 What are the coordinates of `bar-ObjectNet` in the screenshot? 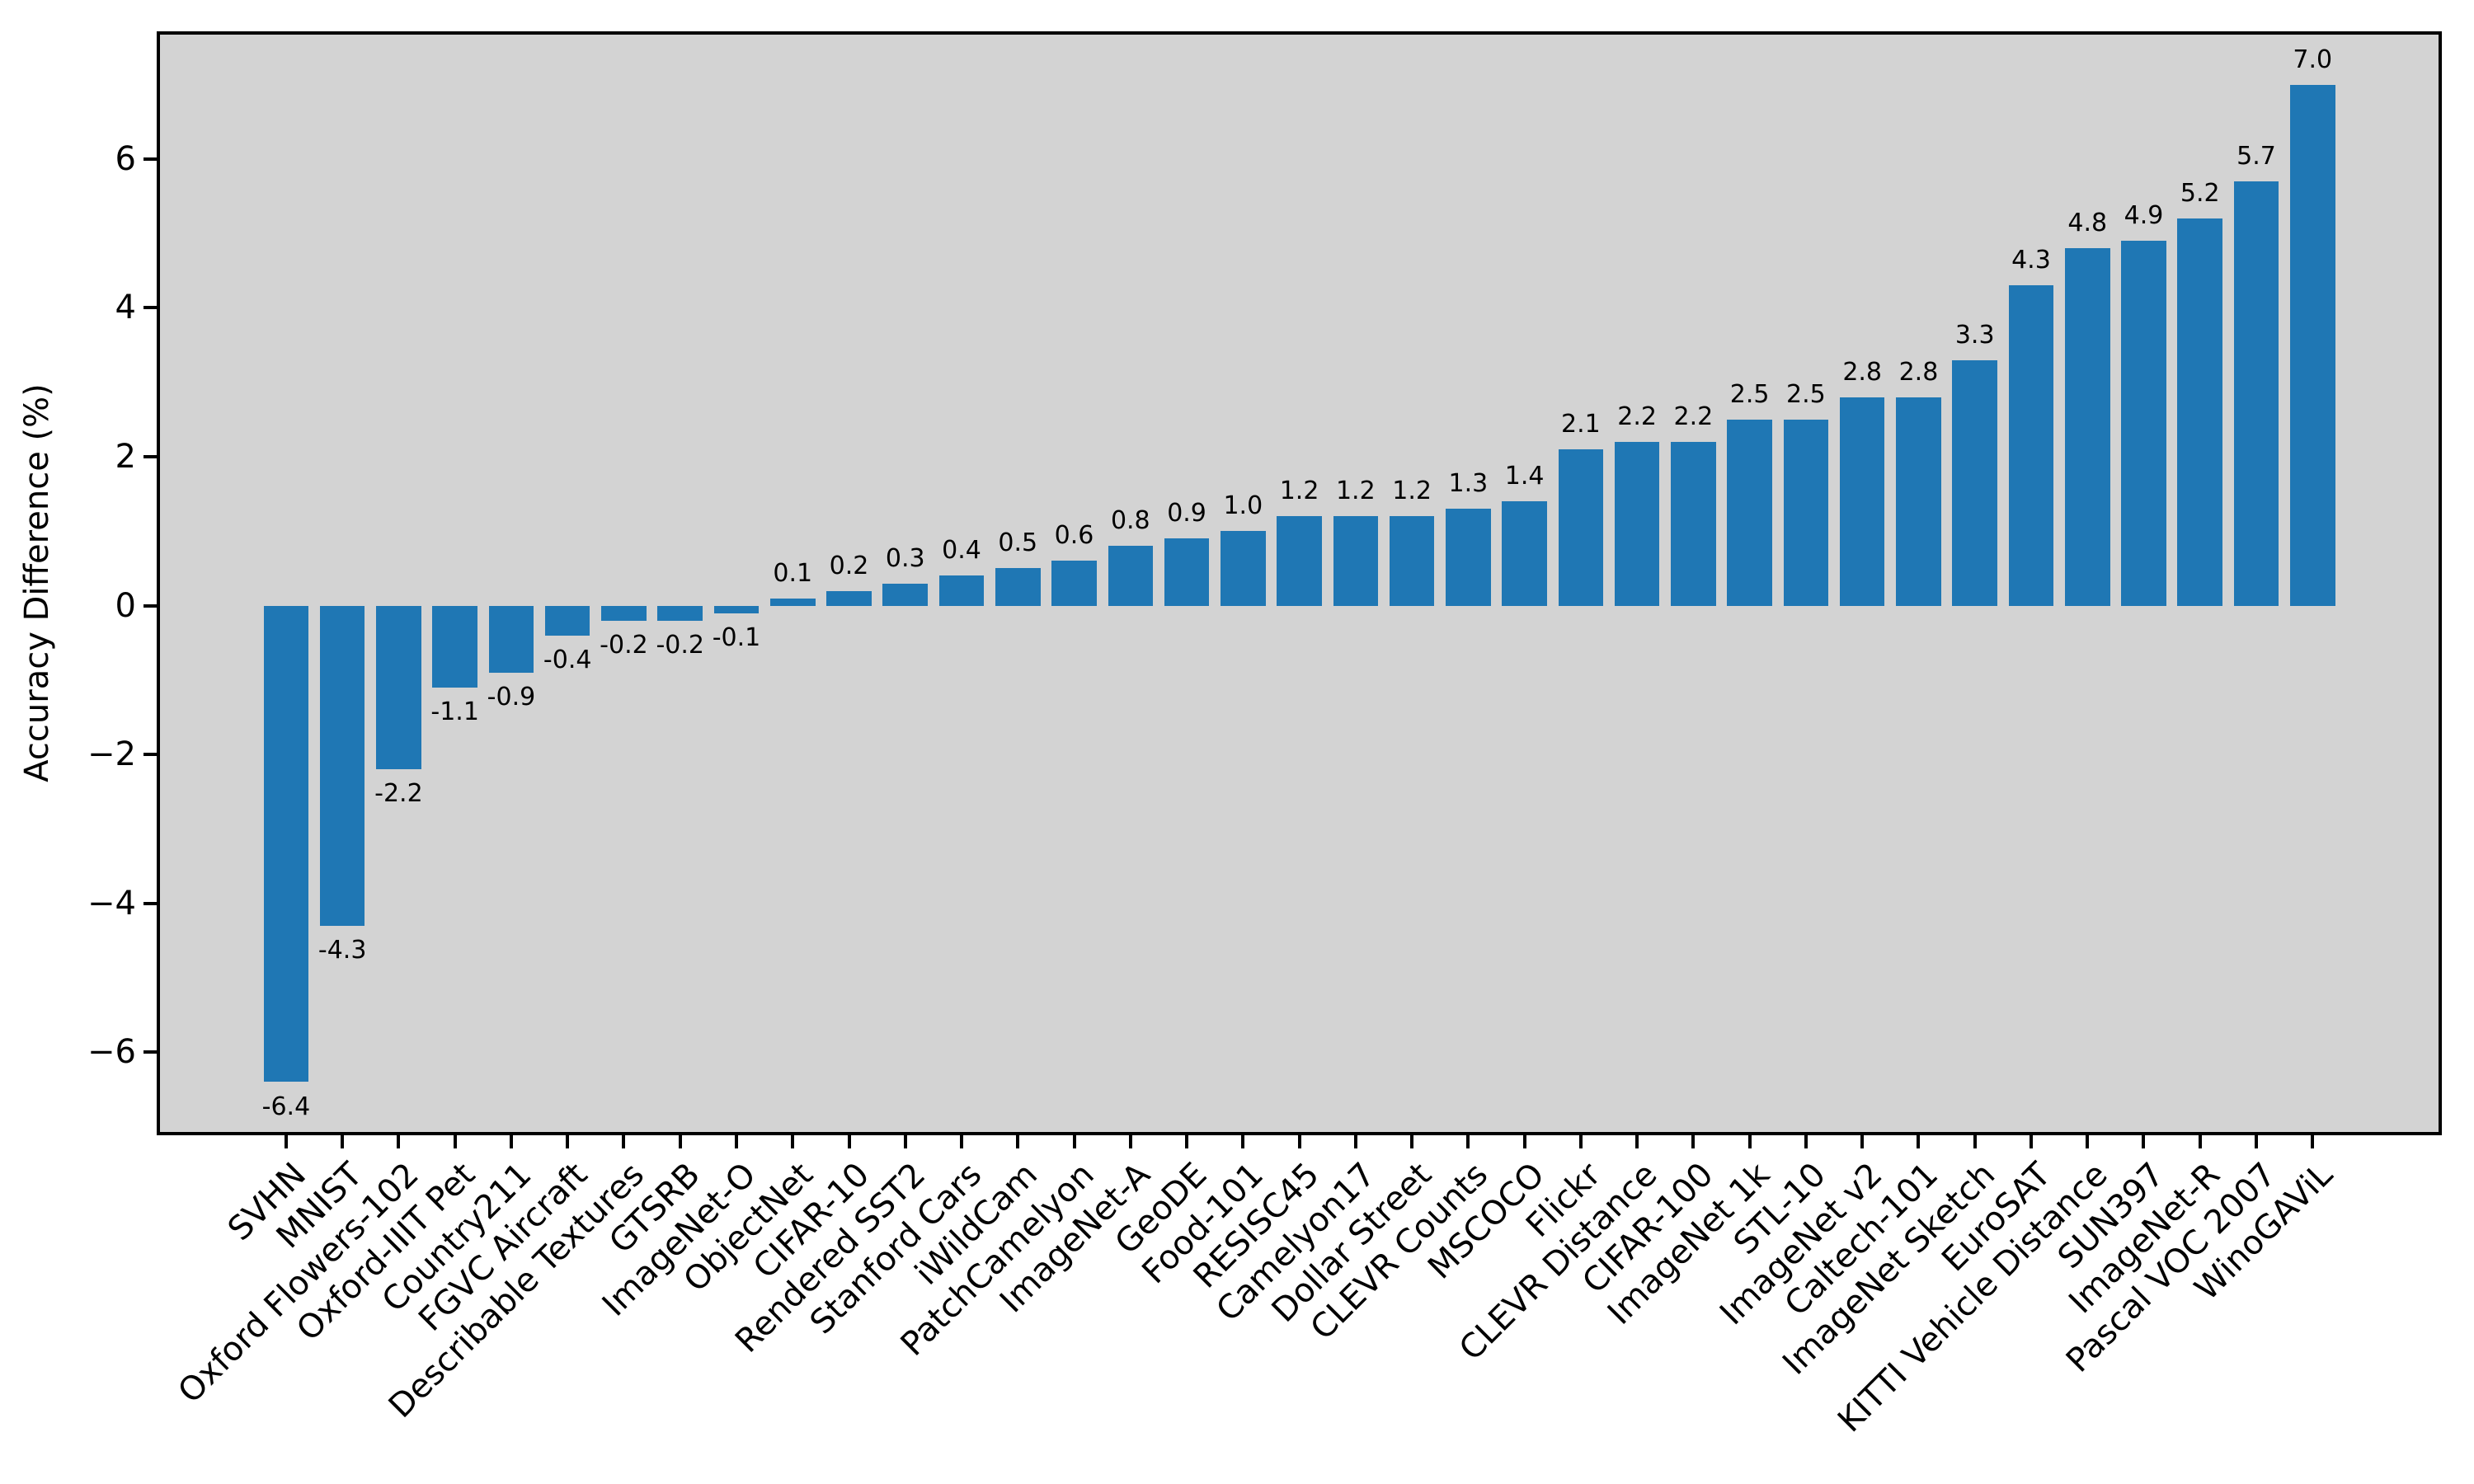 It's located at (792, 602).